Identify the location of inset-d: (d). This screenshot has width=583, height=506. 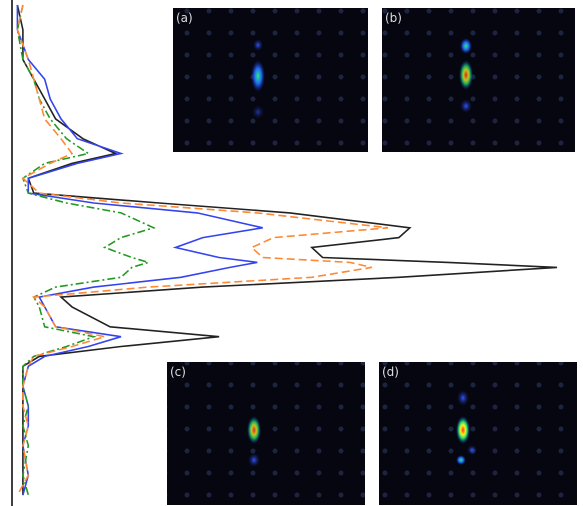
(478, 433).